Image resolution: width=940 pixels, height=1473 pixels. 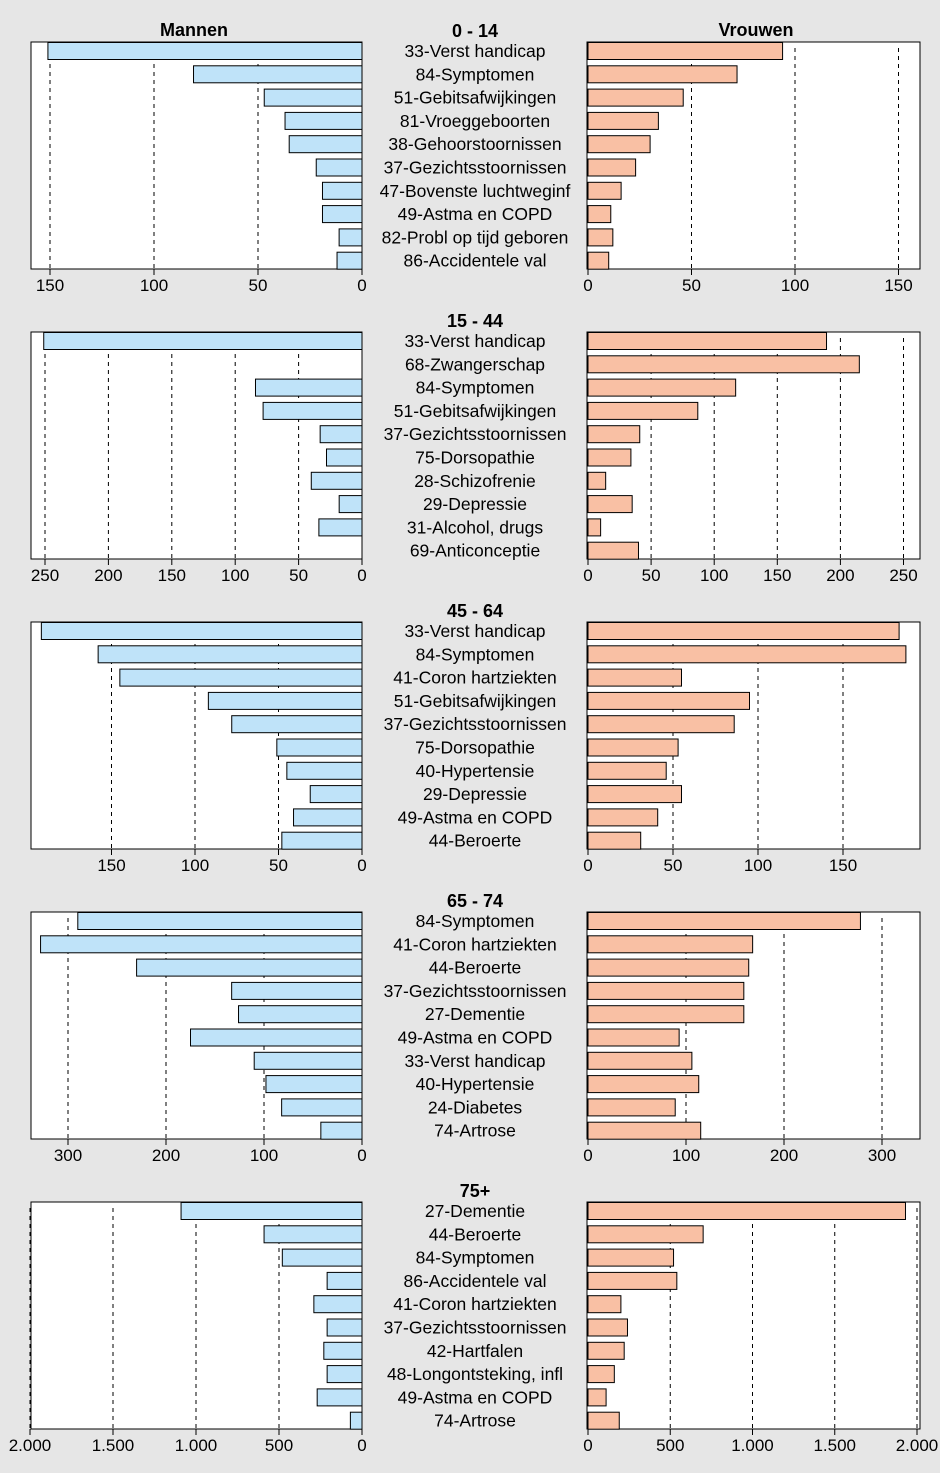 What do you see at coordinates (475, 1374) in the screenshot?
I see `category-label: 48-Longontsteking, infl` at bounding box center [475, 1374].